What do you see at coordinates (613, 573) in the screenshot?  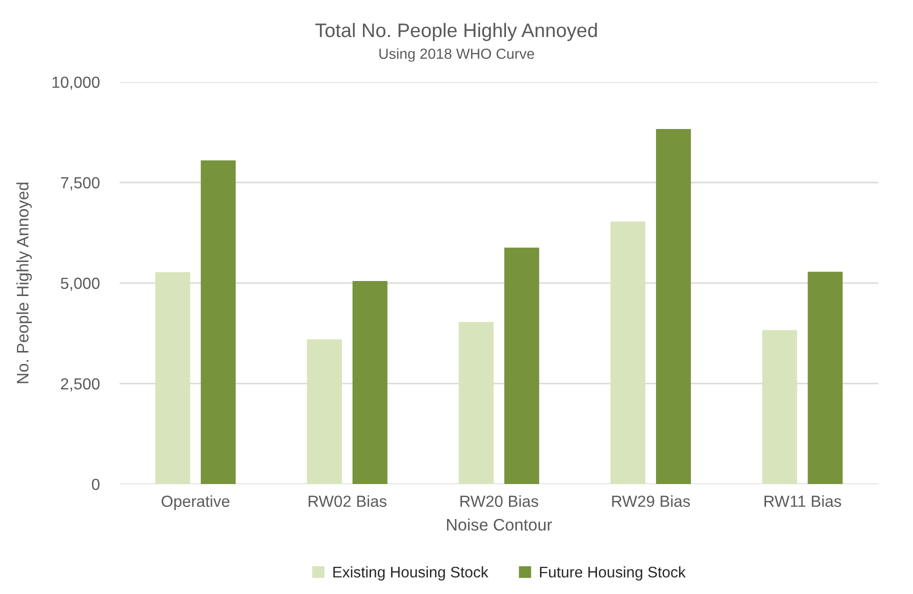 I see `legend-label: Future Housing Stock` at bounding box center [613, 573].